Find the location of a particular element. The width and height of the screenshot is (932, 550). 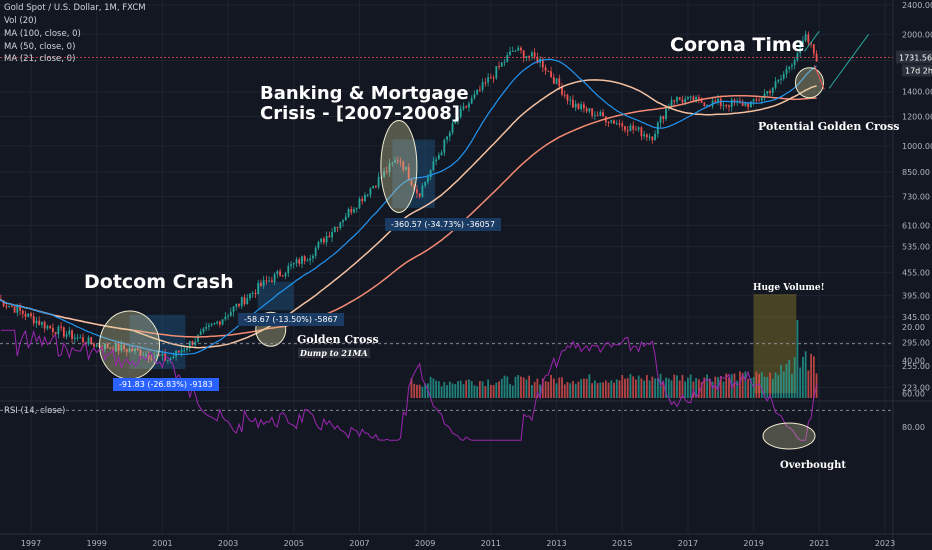

annotation-dump: Dump to 21MA is located at coordinates (334, 353).